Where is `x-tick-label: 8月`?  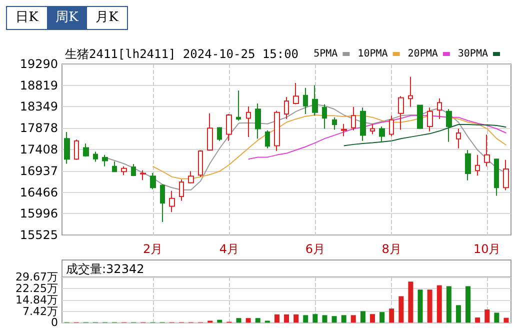 x-tick-label: 8月 is located at coordinates (392, 249).